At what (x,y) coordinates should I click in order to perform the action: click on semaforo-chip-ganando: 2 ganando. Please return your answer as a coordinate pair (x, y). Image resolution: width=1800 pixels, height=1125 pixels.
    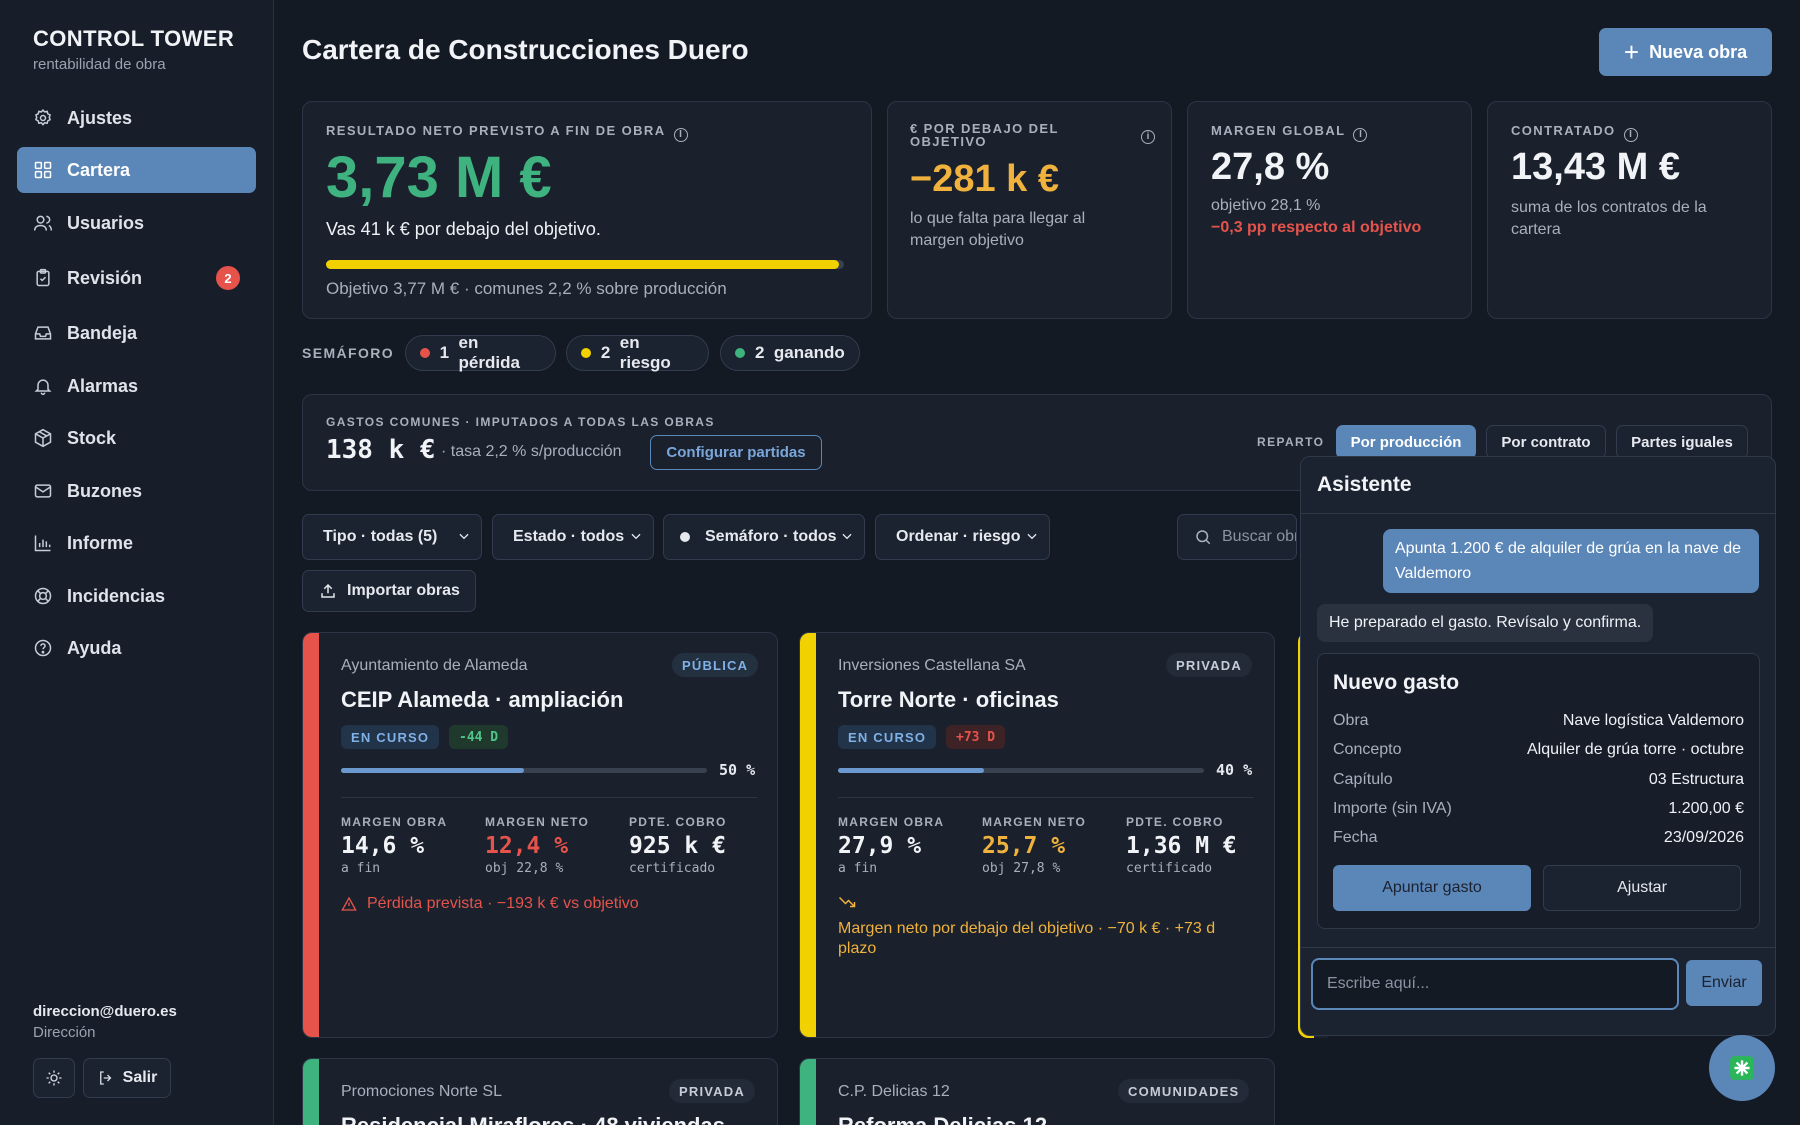
    Looking at the image, I should click on (790, 353).